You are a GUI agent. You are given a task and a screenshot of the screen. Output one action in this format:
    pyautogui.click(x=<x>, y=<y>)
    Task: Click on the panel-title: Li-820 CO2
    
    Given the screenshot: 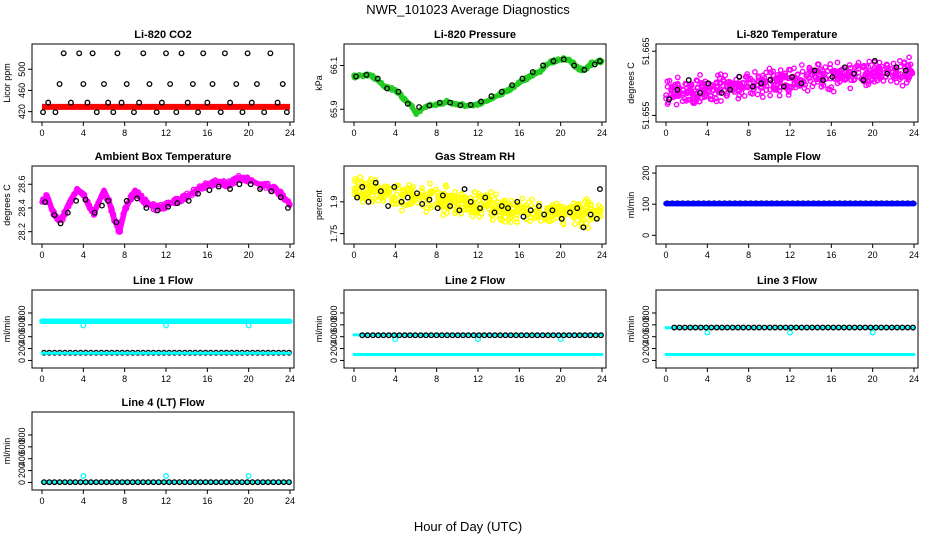 What is the action you would take?
    pyautogui.click(x=162, y=35)
    